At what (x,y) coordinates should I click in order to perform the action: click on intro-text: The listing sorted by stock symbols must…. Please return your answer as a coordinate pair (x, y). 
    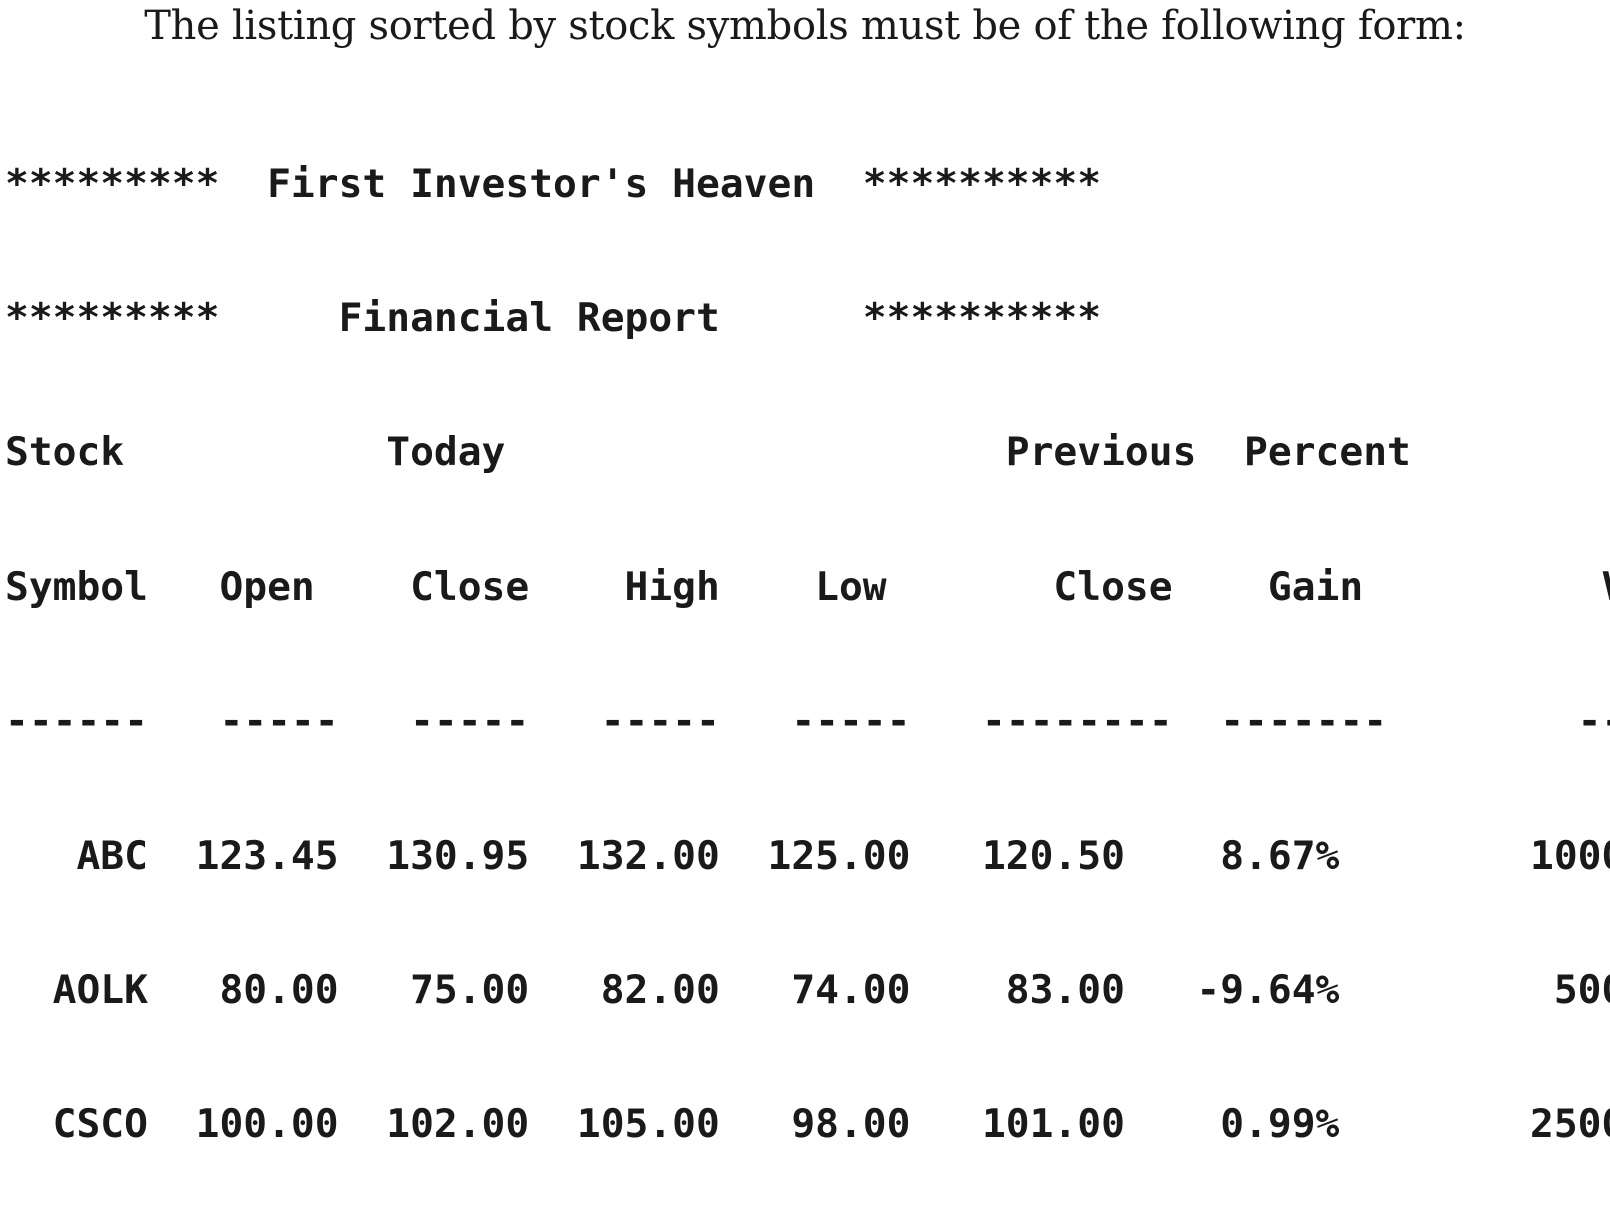
    Looking at the image, I should click on (805, 26).